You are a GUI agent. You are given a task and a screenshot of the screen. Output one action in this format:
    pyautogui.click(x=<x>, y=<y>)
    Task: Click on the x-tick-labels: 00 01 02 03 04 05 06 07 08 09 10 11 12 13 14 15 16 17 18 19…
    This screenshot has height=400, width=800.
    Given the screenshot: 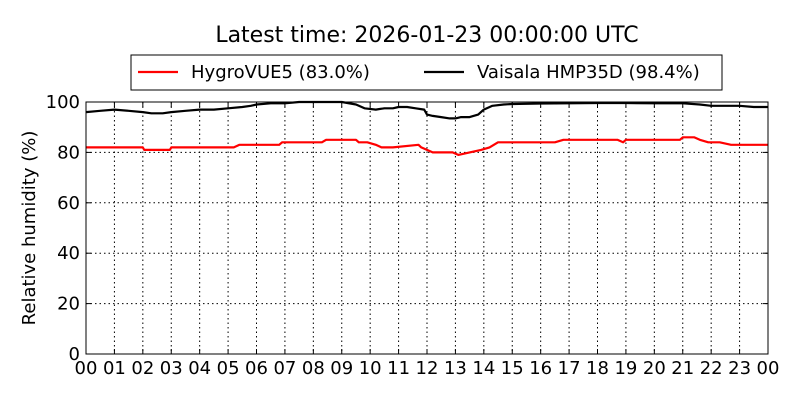 What is the action you would take?
    pyautogui.click(x=427, y=368)
    